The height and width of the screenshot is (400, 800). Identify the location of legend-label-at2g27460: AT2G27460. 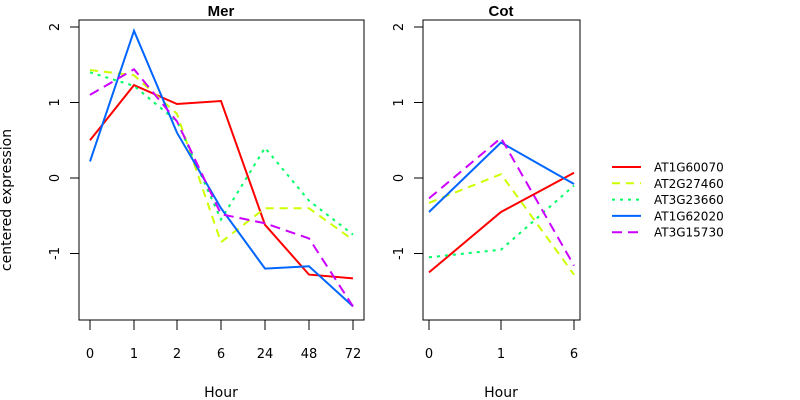
(689, 184).